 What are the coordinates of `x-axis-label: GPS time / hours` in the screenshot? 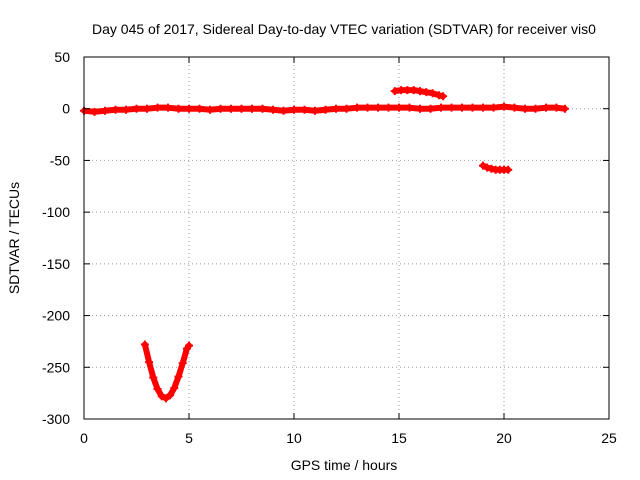 It's located at (344, 465).